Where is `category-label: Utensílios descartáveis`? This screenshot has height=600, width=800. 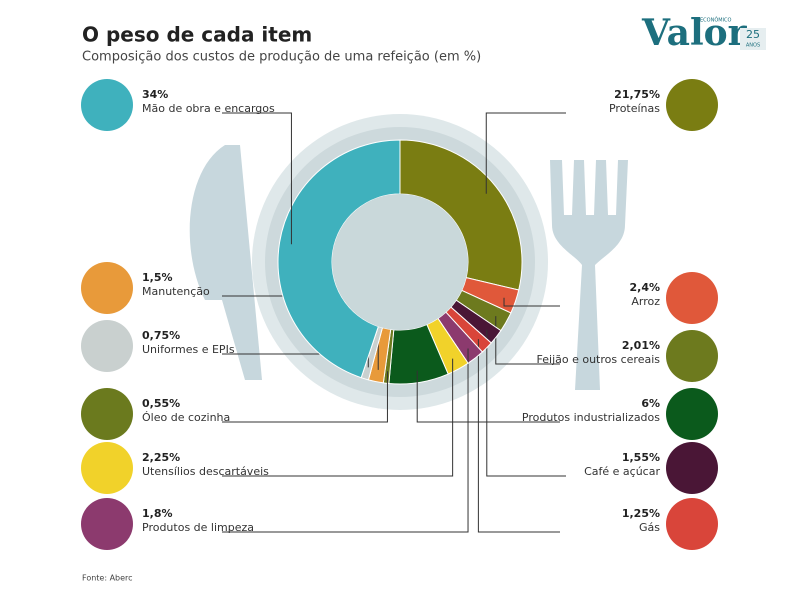
category-label: Utensílios descartáveis is located at coordinates (205, 471).